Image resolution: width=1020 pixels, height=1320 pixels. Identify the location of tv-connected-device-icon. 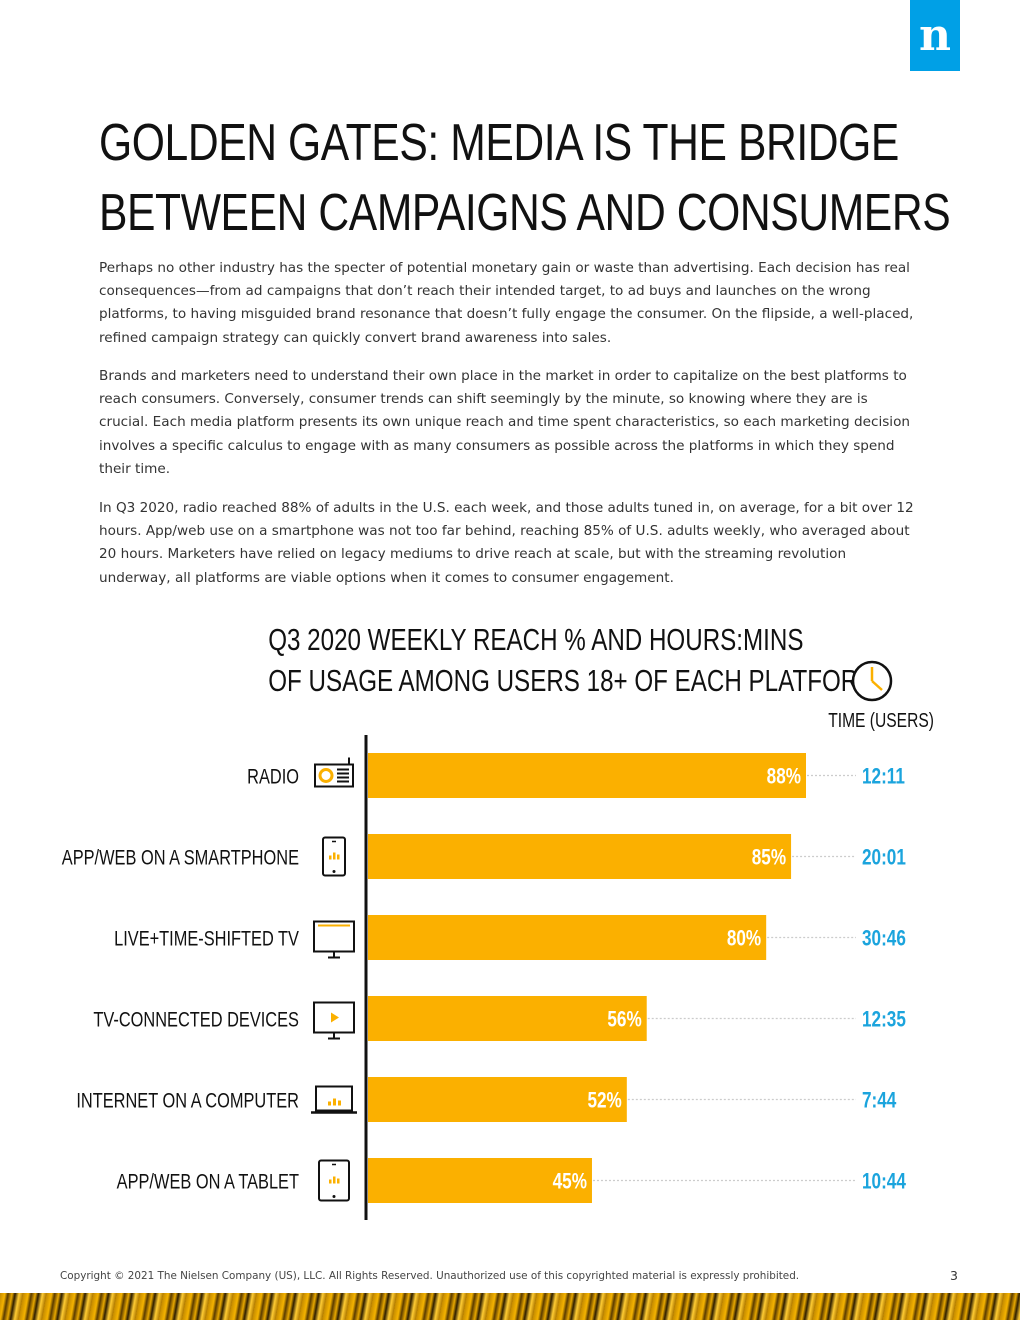
(334, 1020).